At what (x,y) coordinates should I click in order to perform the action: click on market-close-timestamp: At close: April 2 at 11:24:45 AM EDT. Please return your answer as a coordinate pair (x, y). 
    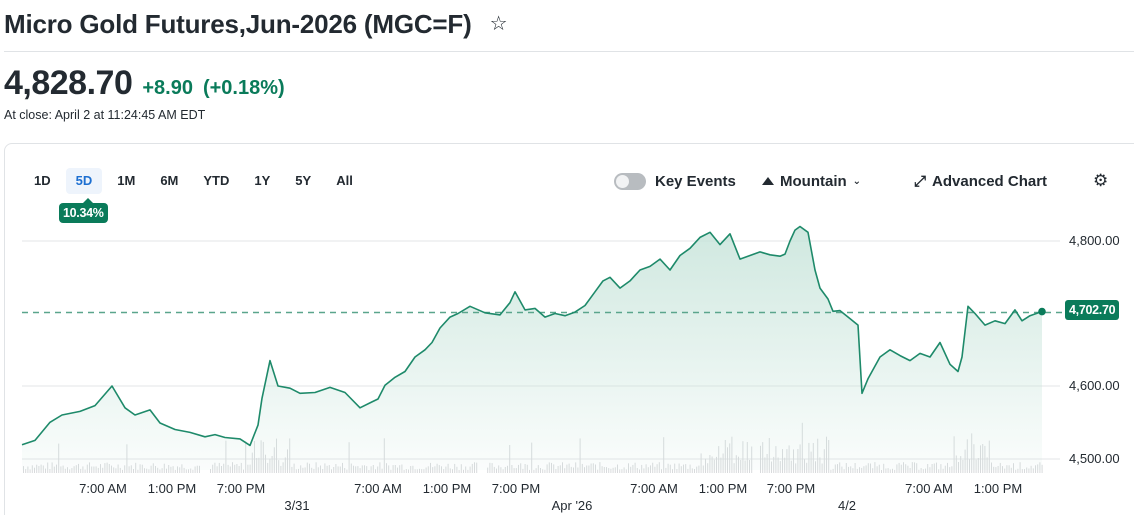
    Looking at the image, I should click on (105, 115).